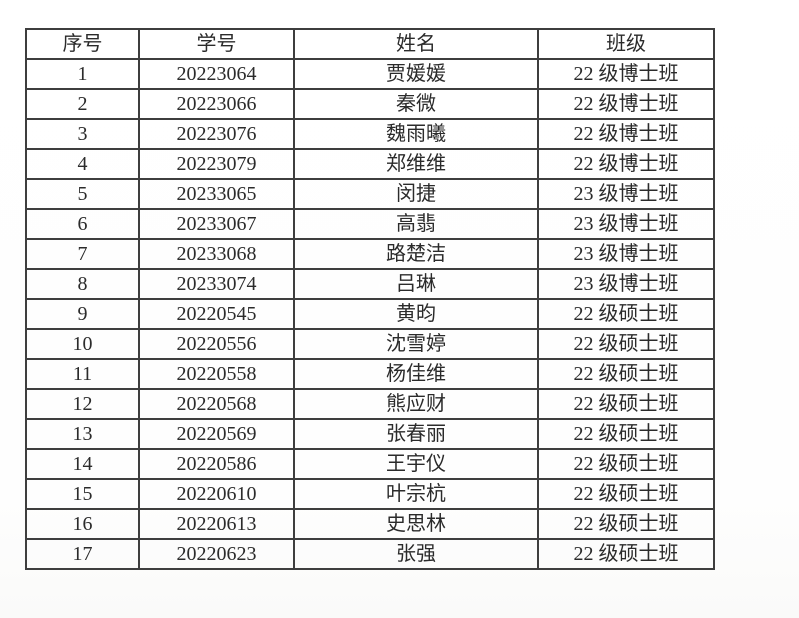 This screenshot has height=618, width=799. Describe the element at coordinates (416, 194) in the screenshot. I see `cell-name: 闵捷` at that location.